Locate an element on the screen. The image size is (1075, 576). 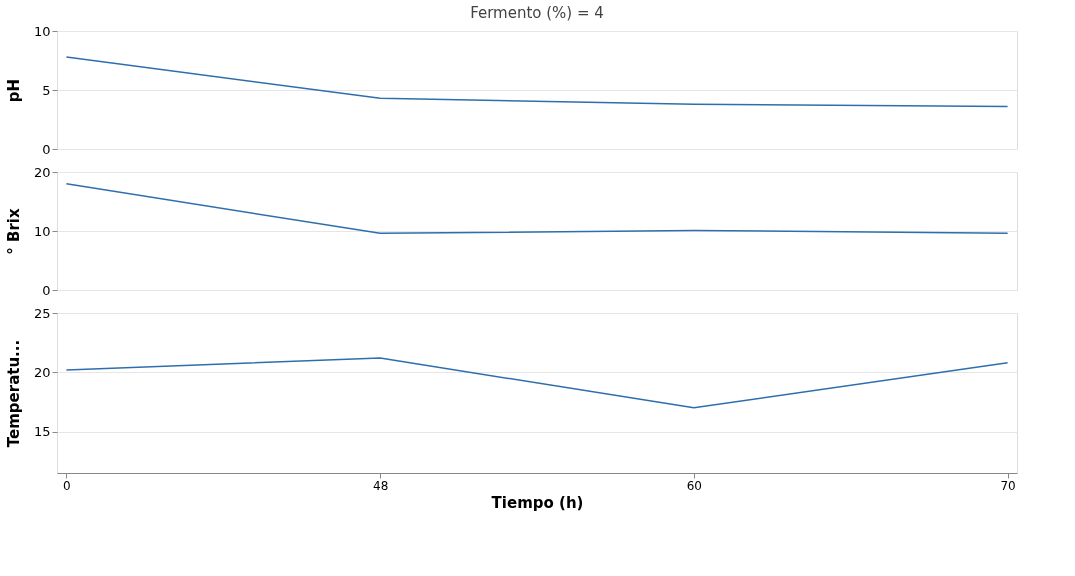
y-tick-label: 15 is located at coordinates (42, 432).